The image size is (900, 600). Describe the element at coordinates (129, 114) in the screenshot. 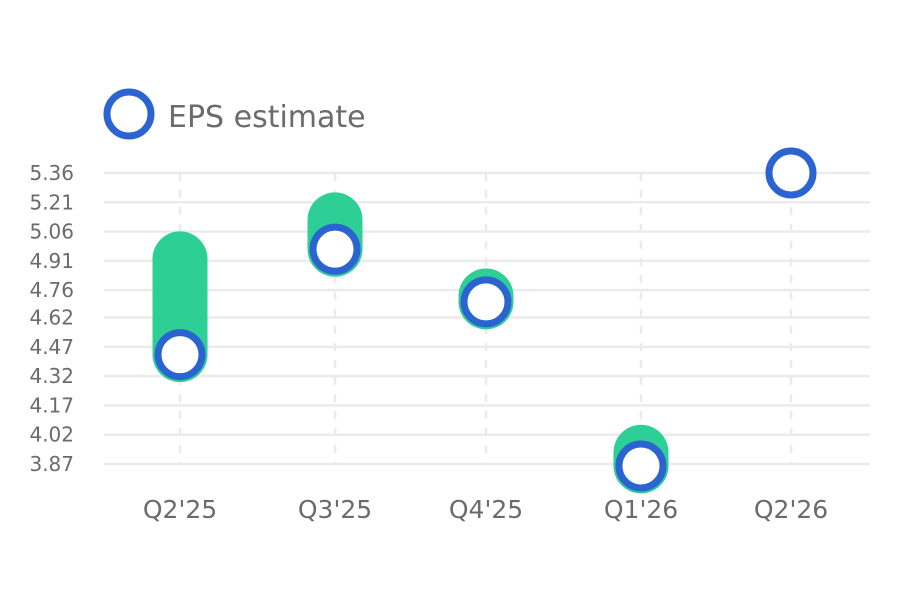

I see `legend-marker-eps-estimate` at that location.